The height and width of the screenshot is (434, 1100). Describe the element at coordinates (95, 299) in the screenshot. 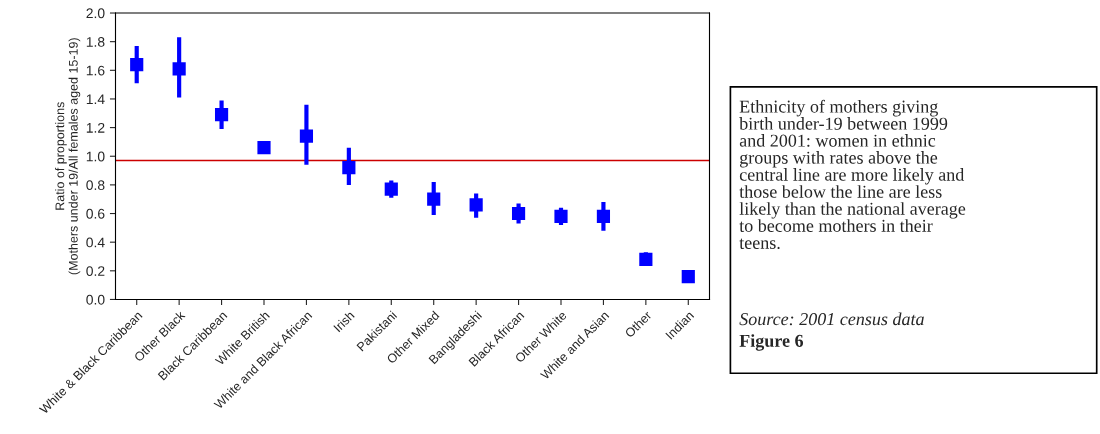

I see `y-tick-label: 0.0` at that location.